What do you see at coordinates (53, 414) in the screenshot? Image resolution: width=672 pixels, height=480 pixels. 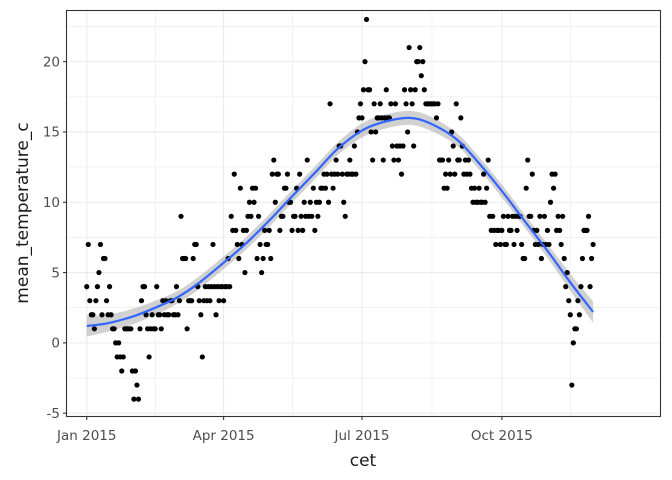 I see `y-tick-label: -5` at bounding box center [53, 414].